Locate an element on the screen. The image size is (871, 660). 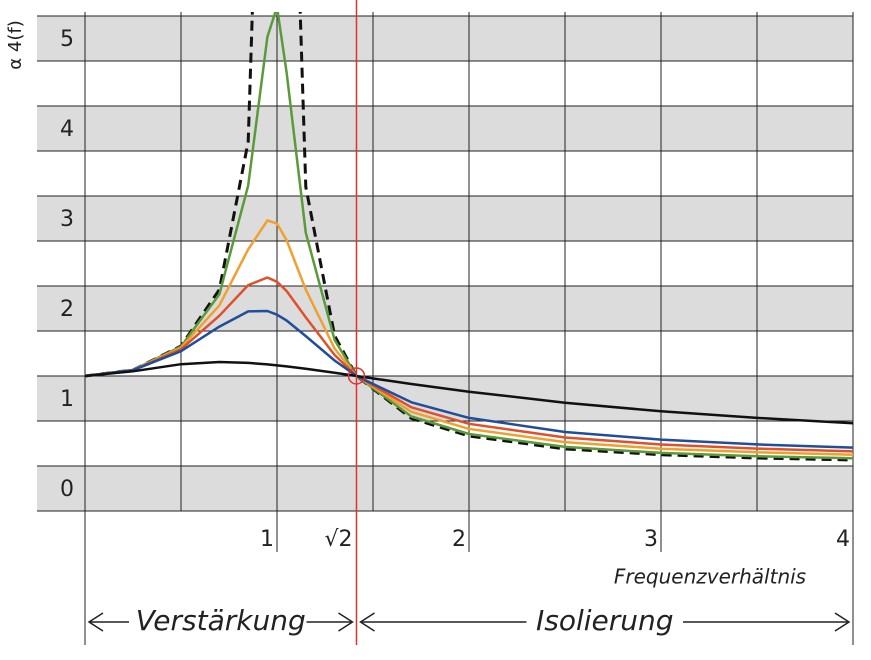
y-tick-label: 5 is located at coordinates (67, 39).